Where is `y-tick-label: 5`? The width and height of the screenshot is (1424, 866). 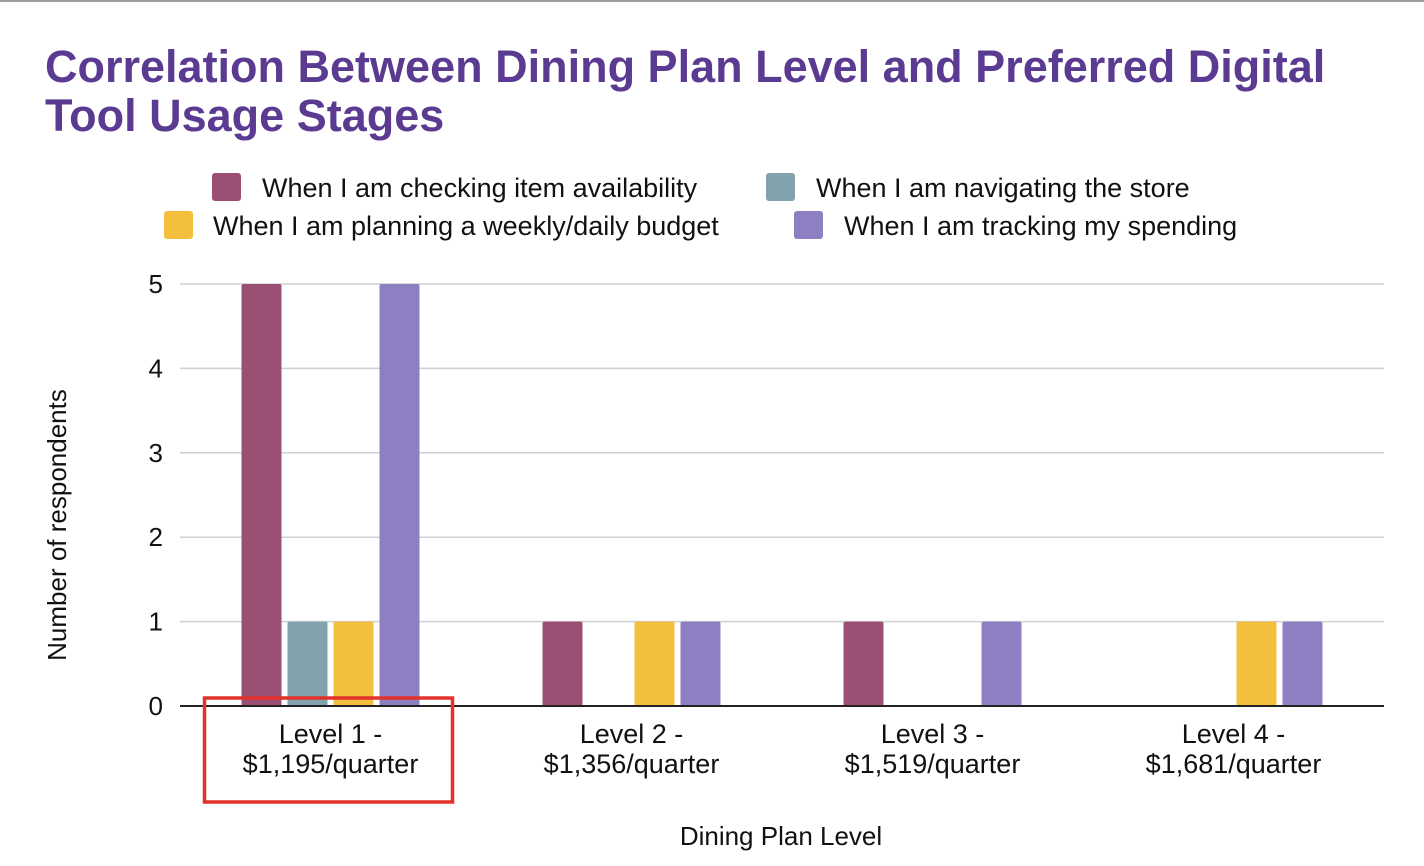 y-tick-label: 5 is located at coordinates (156, 284).